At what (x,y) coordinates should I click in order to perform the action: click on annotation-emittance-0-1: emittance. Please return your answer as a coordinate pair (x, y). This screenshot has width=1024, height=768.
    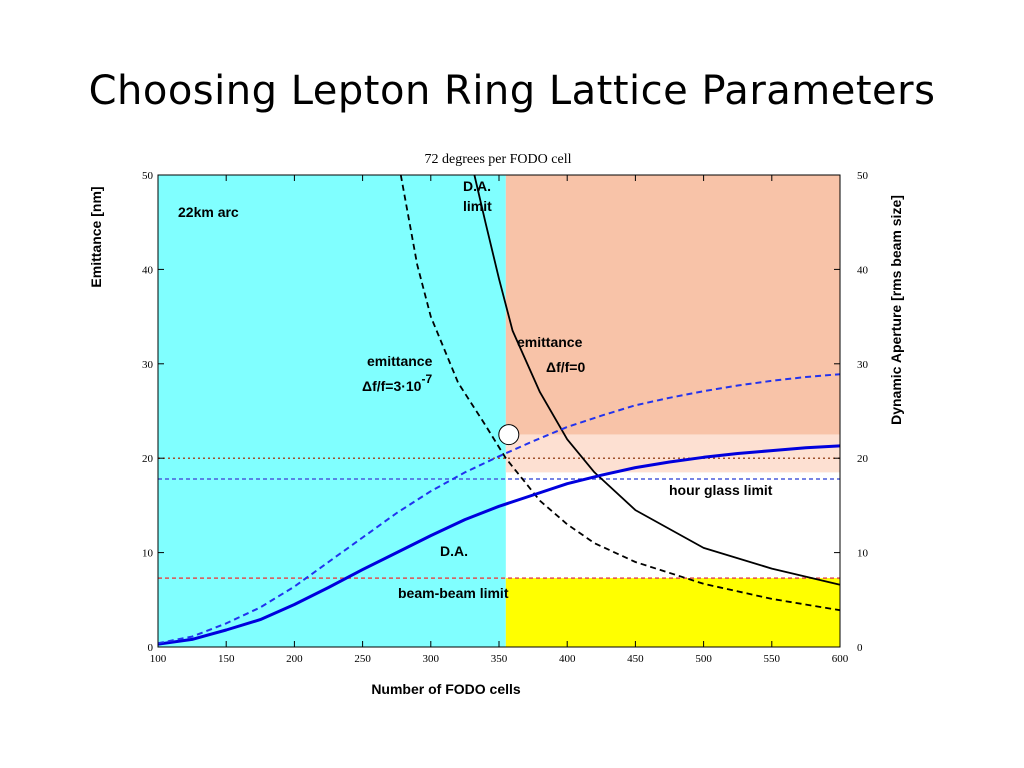
    Looking at the image, I should click on (550, 342).